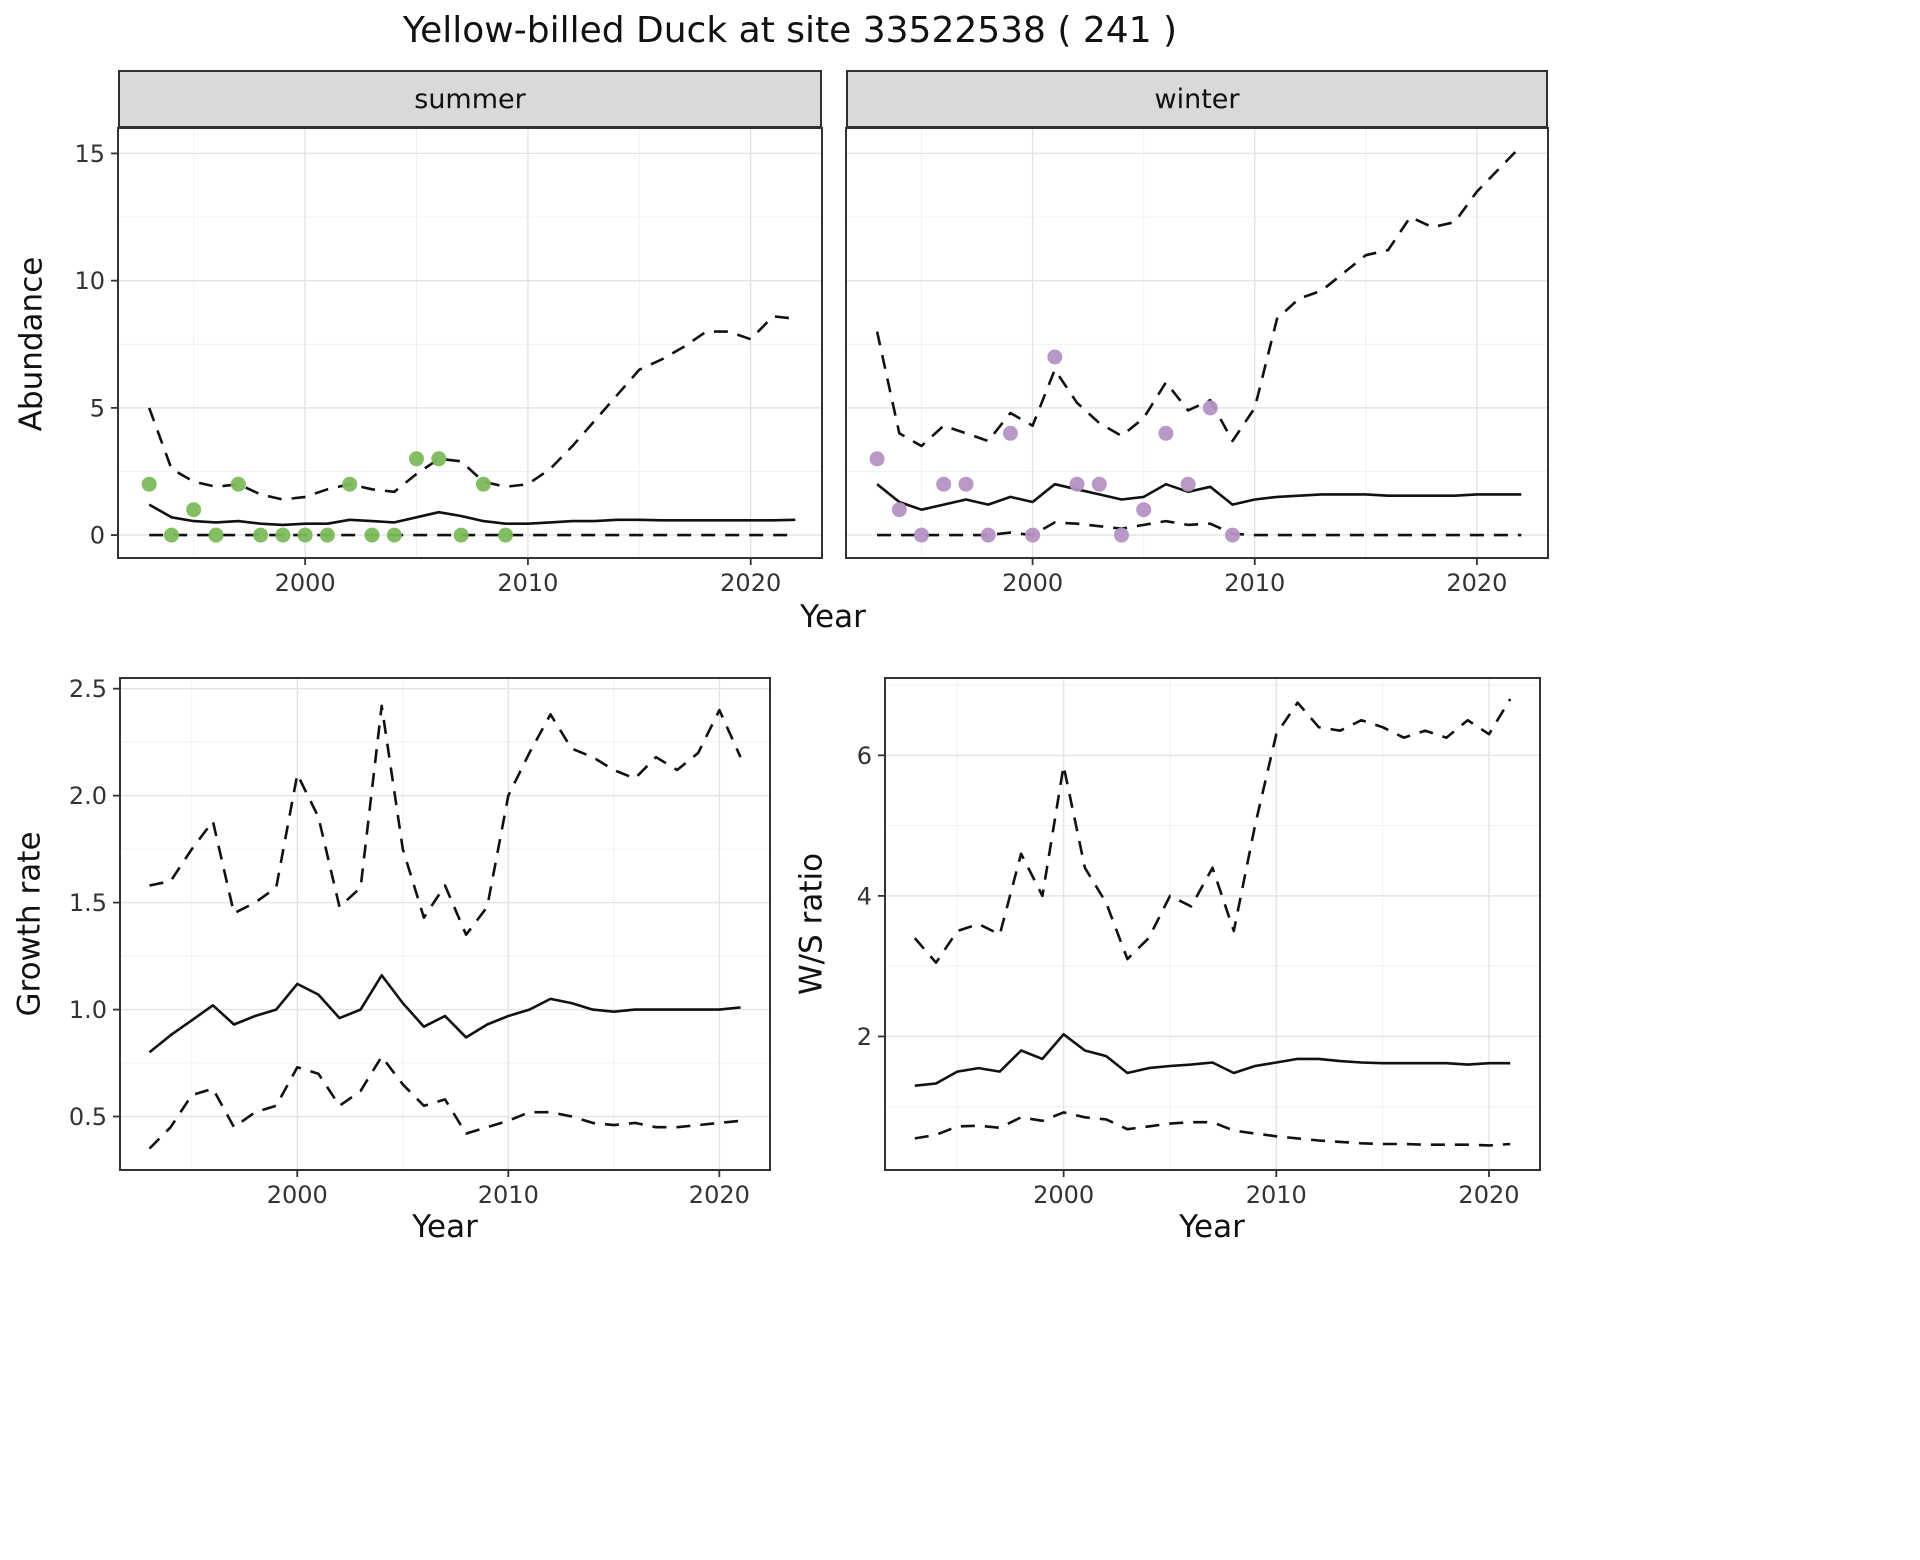  What do you see at coordinates (29, 924) in the screenshot?
I see `y-axis-title-growth-rate: Growth rate` at bounding box center [29, 924].